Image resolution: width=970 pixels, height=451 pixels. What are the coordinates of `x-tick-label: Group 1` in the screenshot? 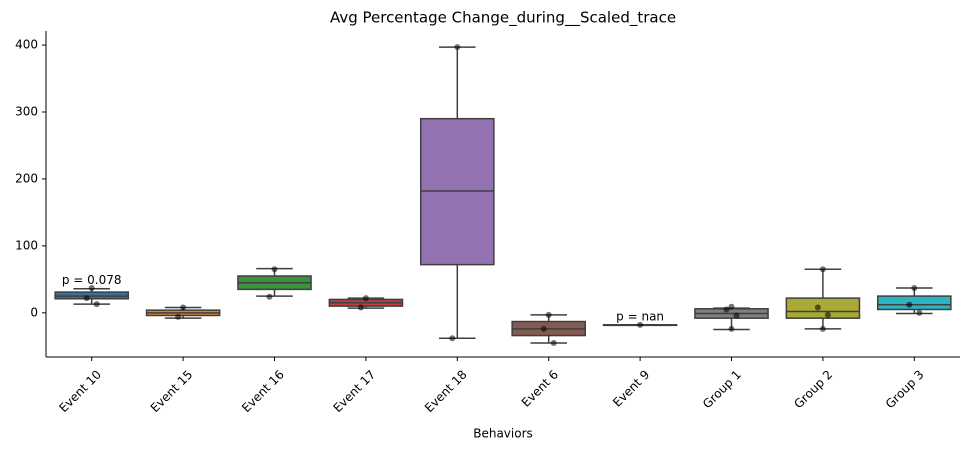 It's located at (722, 389).